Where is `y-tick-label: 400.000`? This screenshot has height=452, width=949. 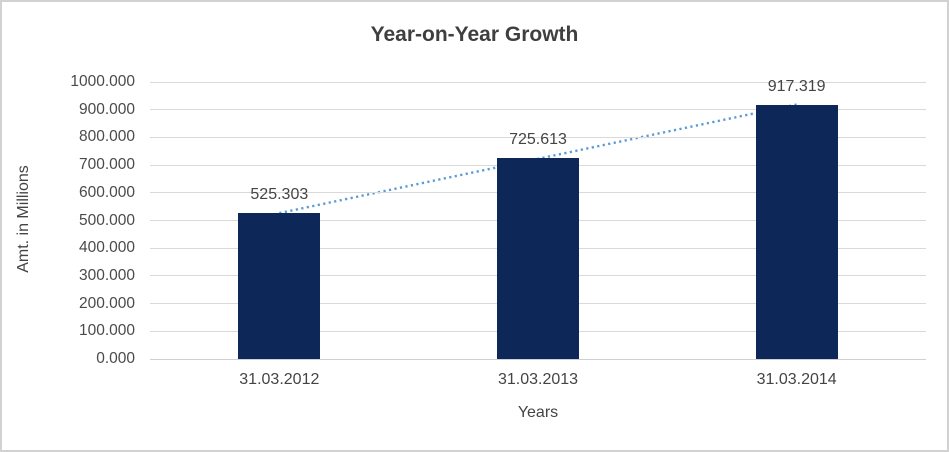 y-tick-label: 400.000 is located at coordinates (106, 248).